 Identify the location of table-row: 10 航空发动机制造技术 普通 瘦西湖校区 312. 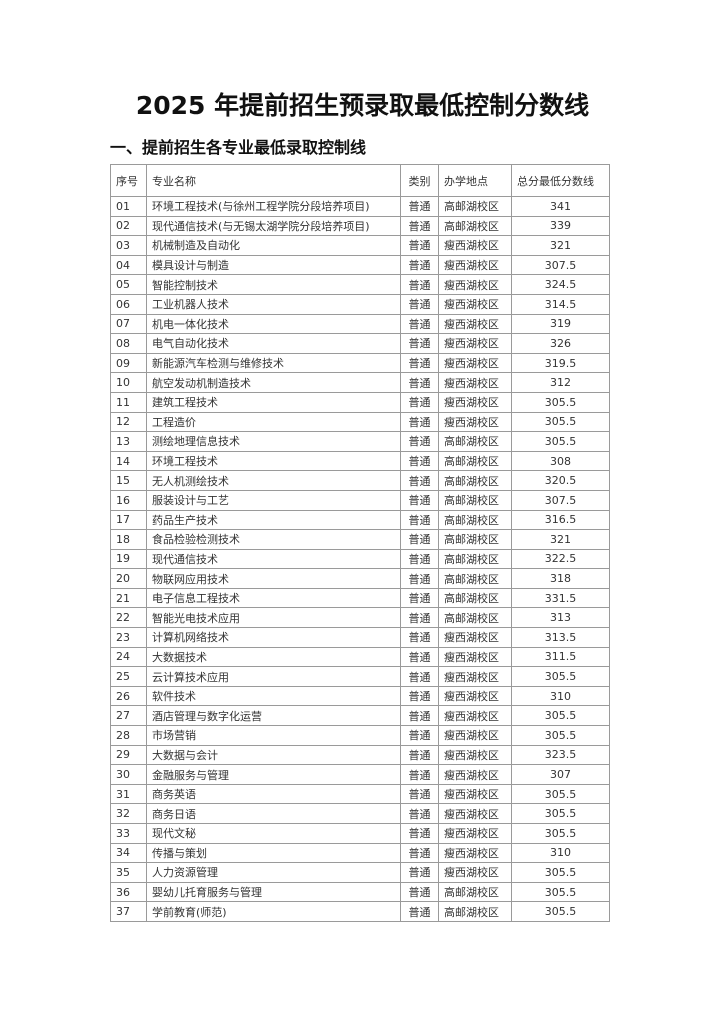
(360, 382).